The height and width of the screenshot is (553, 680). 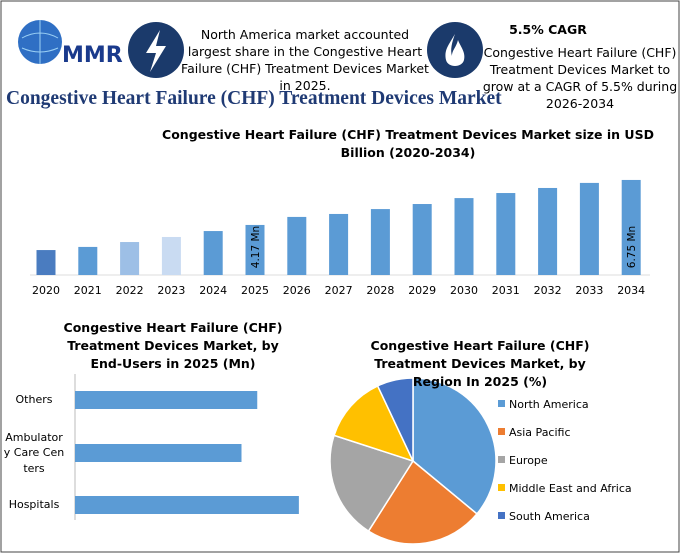 I want to click on icon-flame, so click(x=455, y=50).